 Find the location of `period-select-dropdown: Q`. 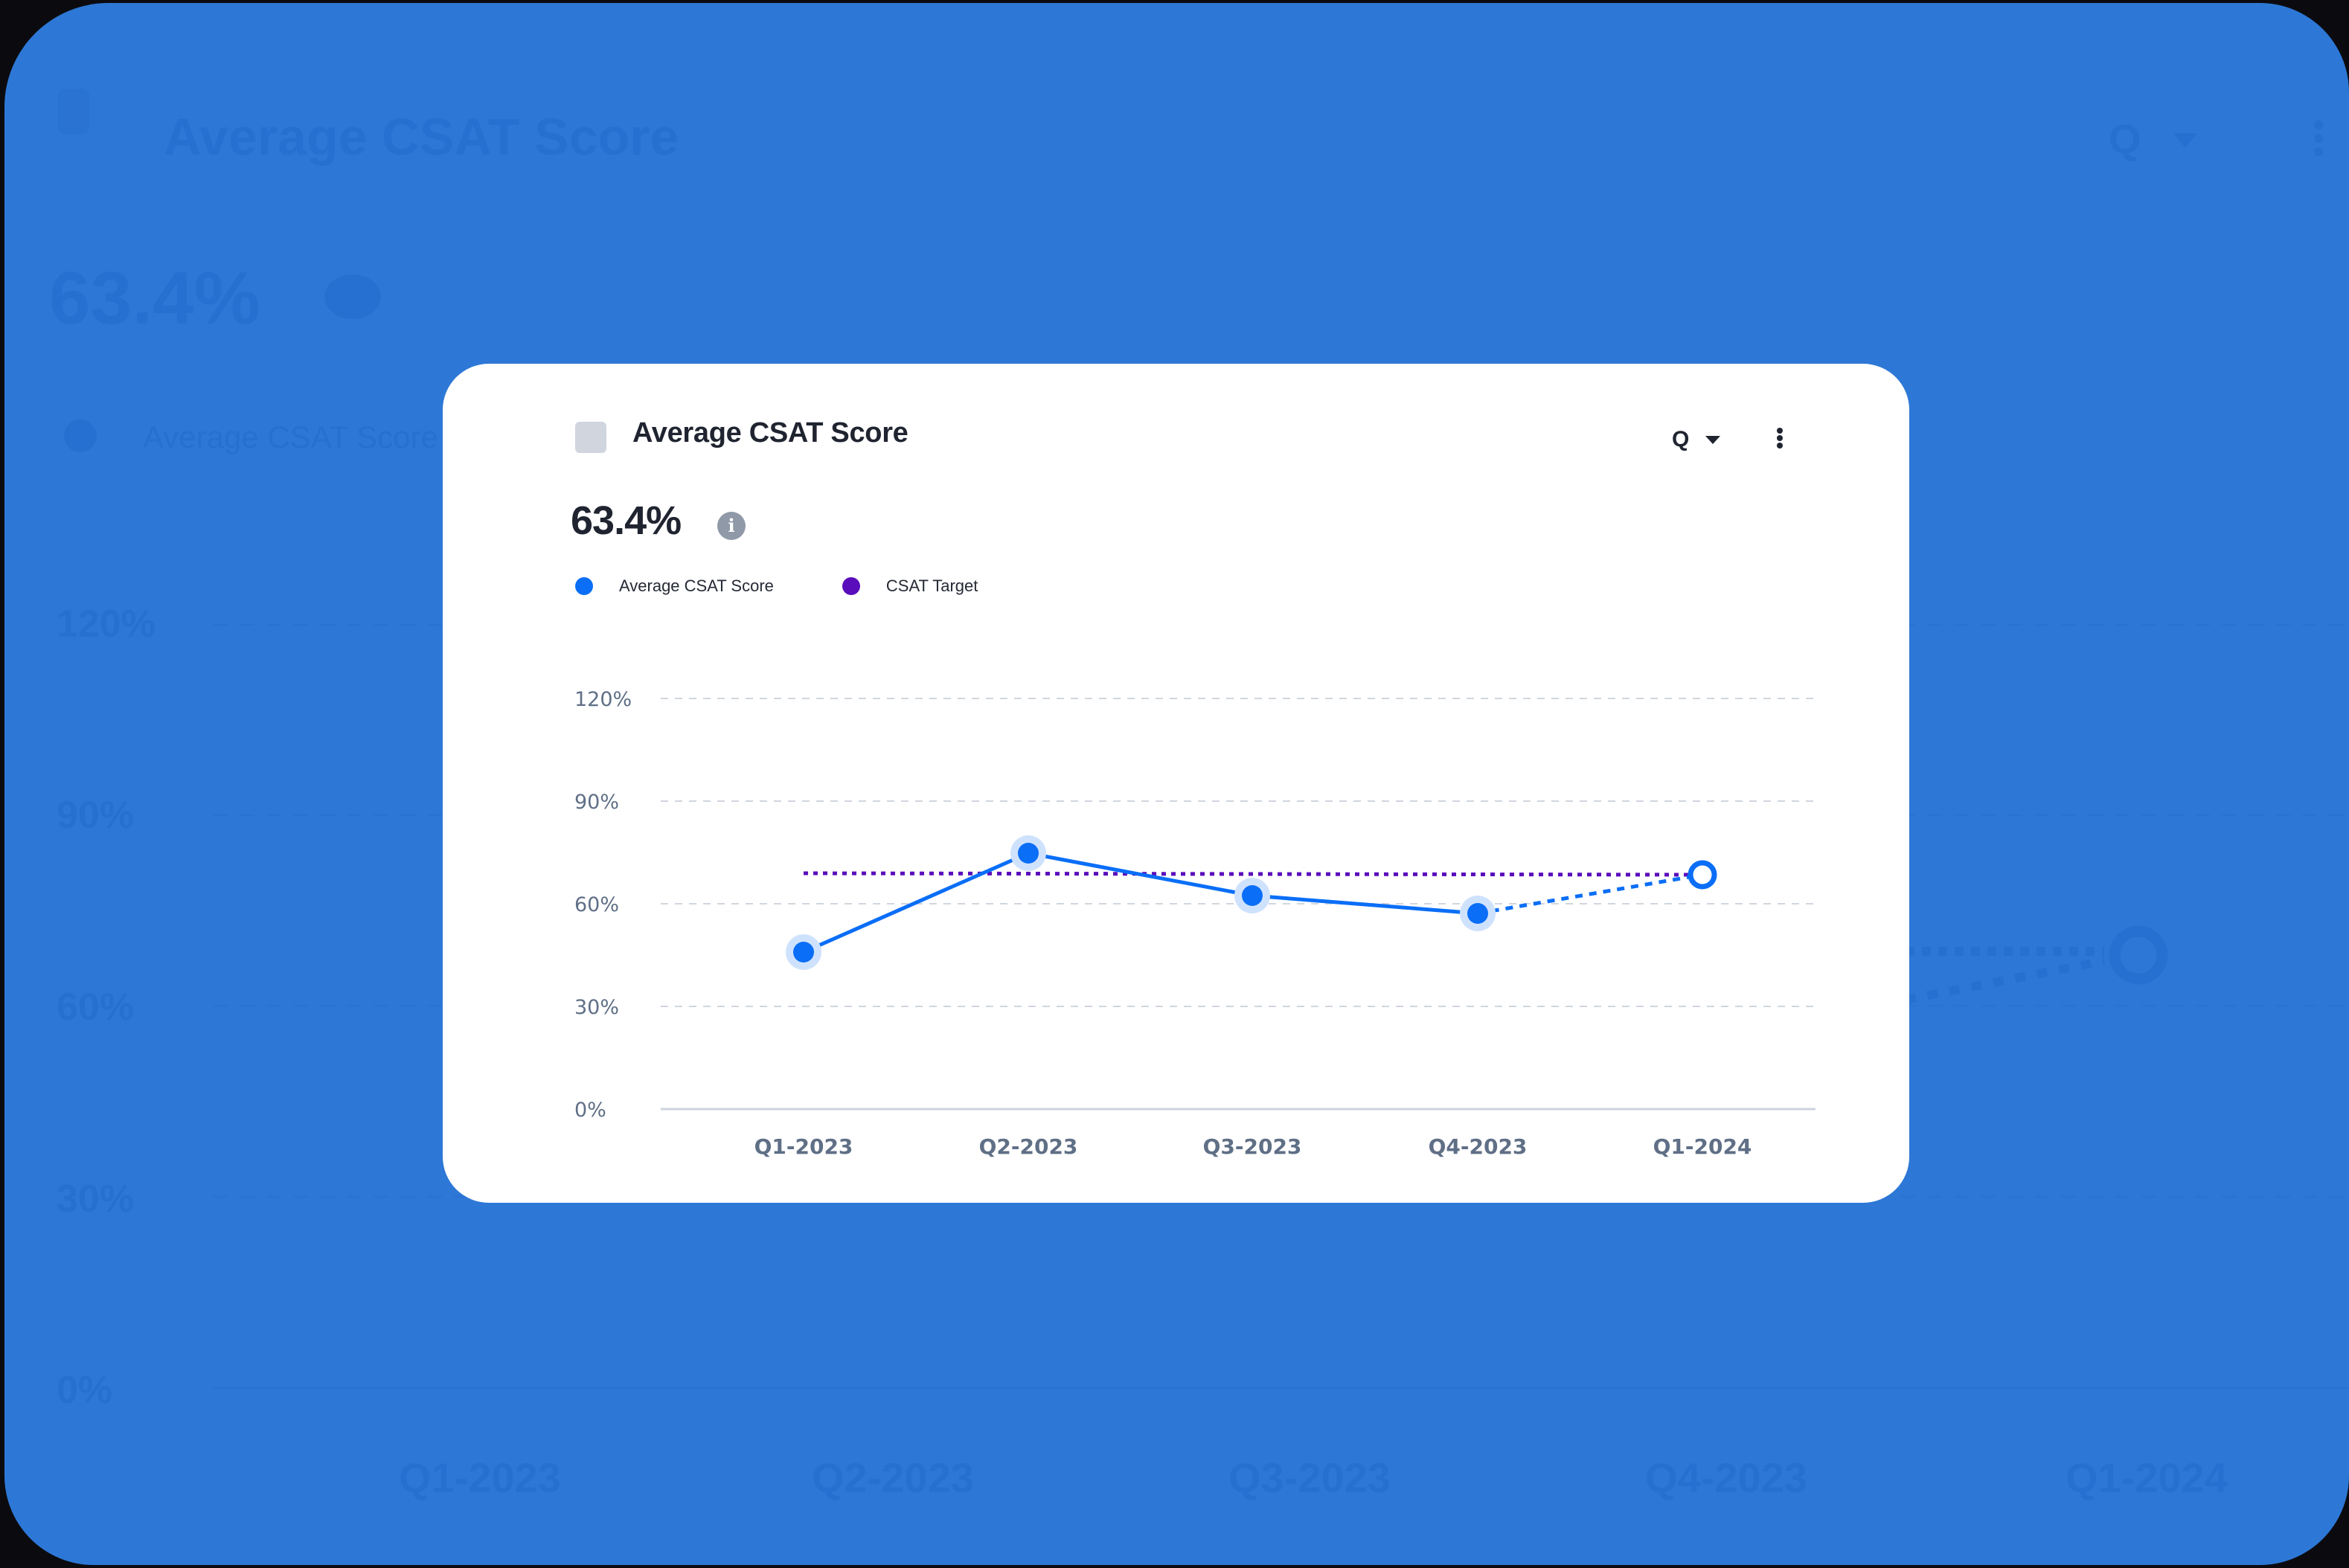

period-select-dropdown: Q is located at coordinates (1696, 439).